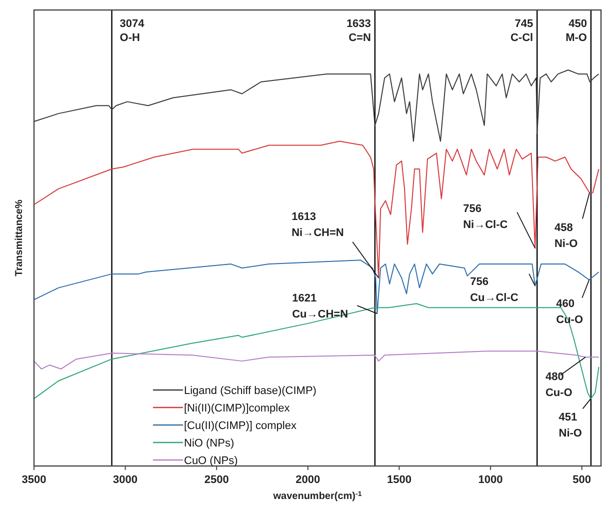 This screenshot has height=510, width=604. I want to click on legend-label: CuO (NPs), so click(211, 461).